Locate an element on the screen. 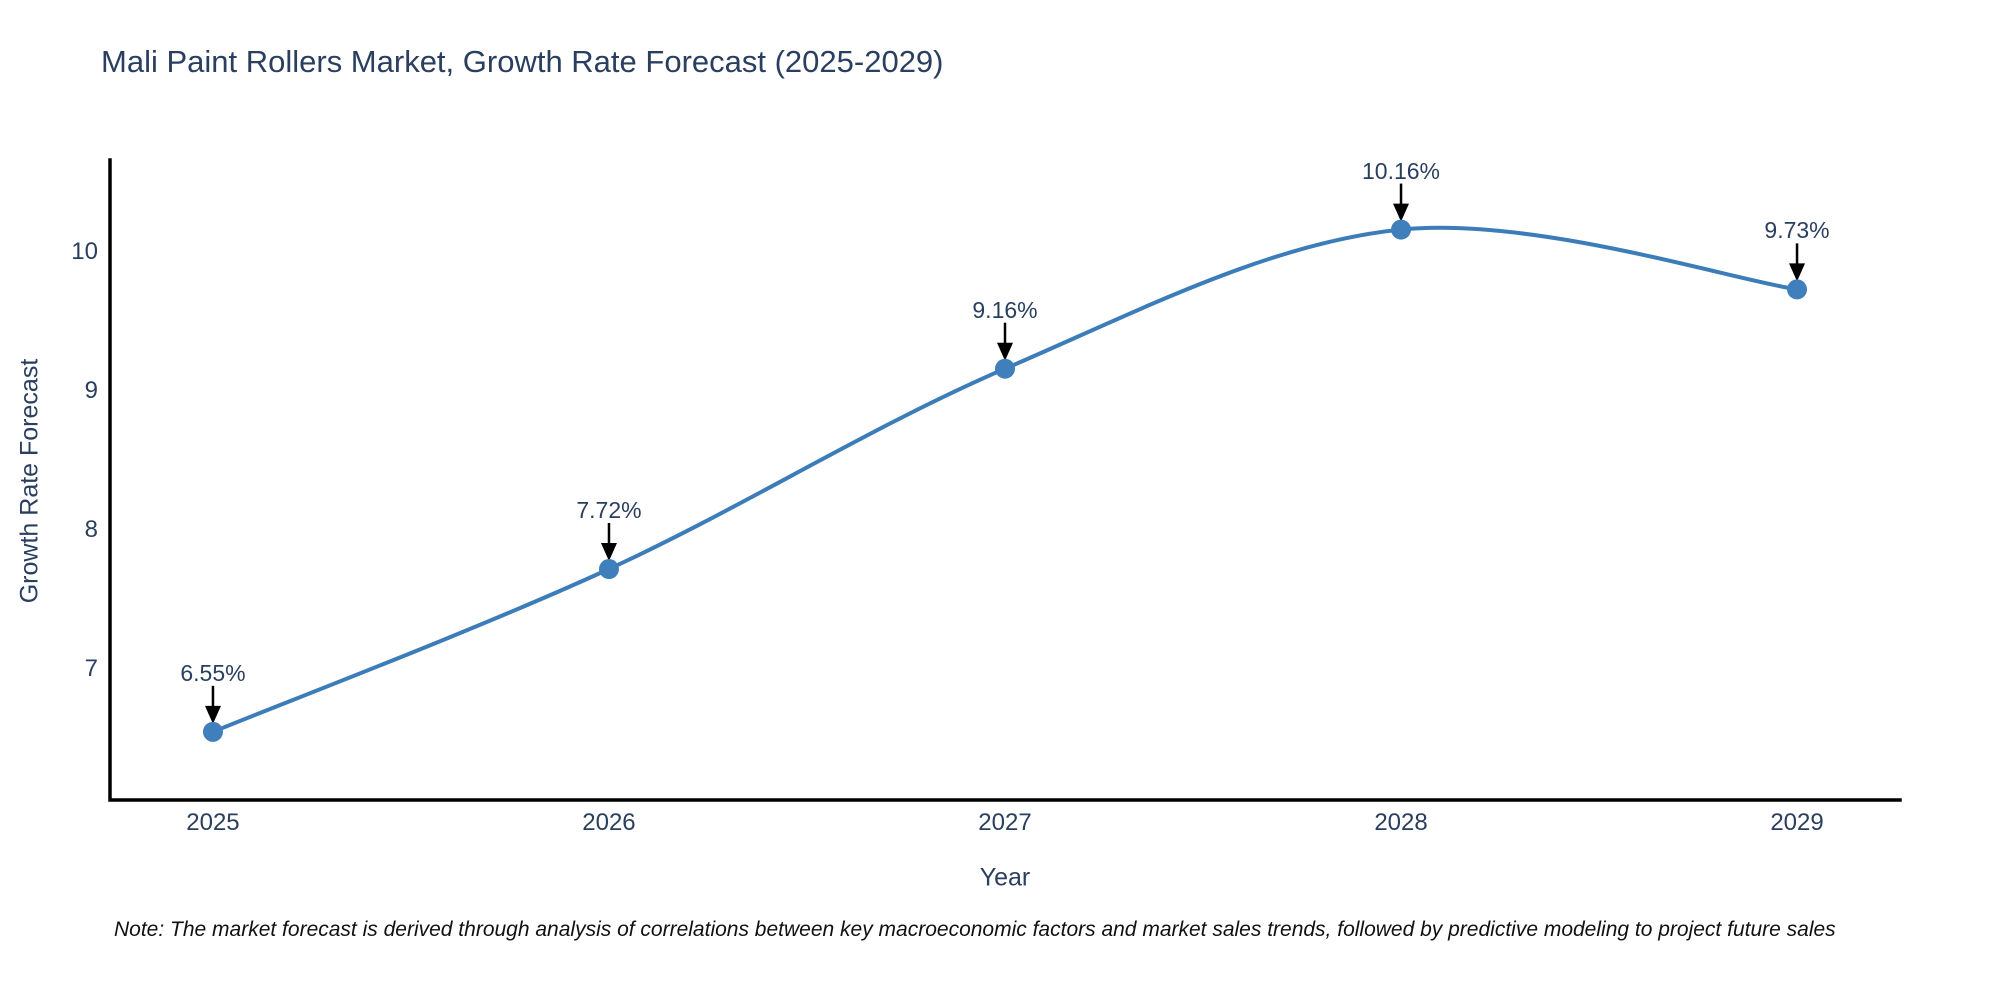  point-annotation-label: 9.73% is located at coordinates (1797, 230).